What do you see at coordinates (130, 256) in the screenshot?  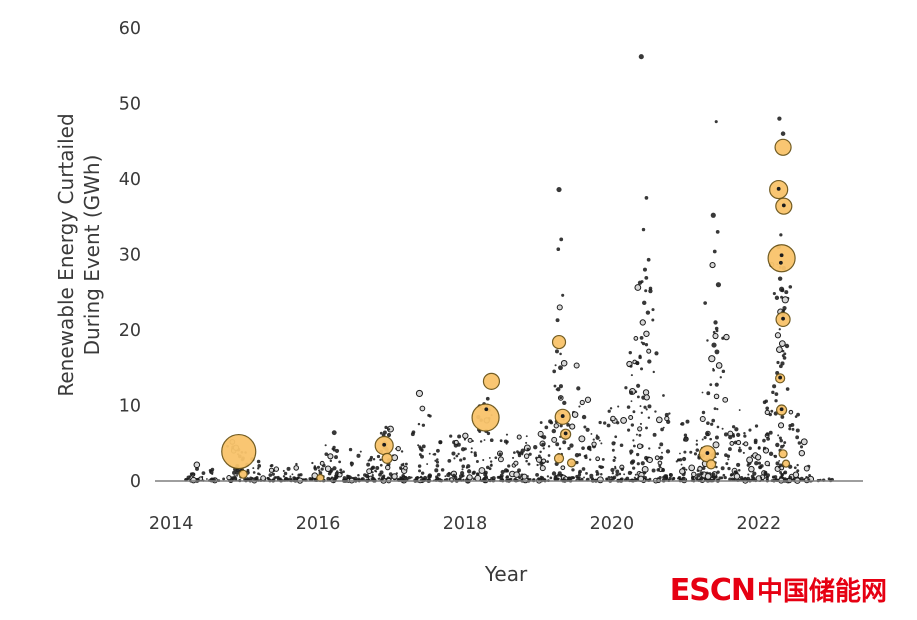 I see `y-tick-label: 30` at bounding box center [130, 256].